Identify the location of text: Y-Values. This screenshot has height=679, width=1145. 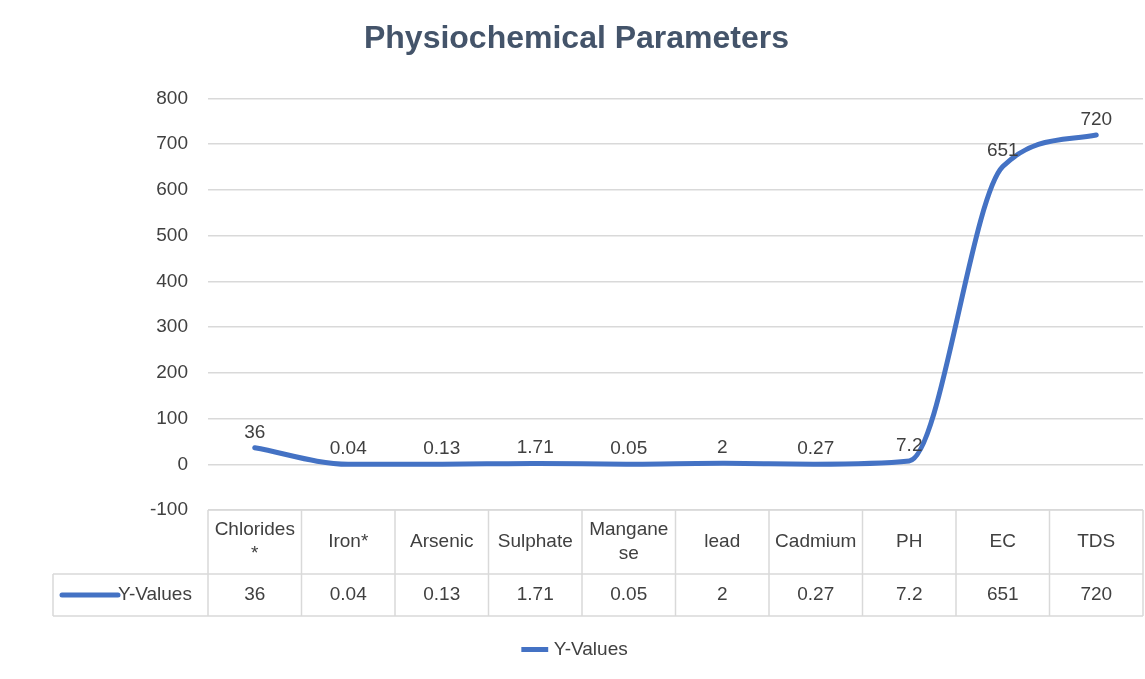
(590, 648).